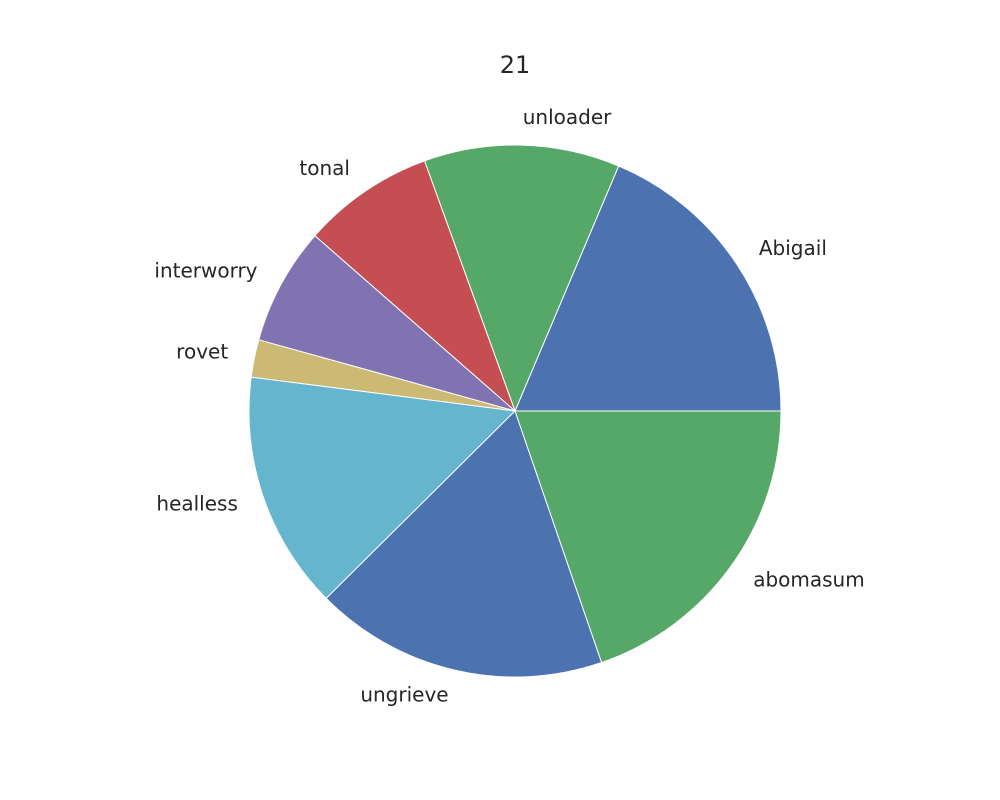  What do you see at coordinates (197, 503) in the screenshot?
I see `slice-label-healless: healless` at bounding box center [197, 503].